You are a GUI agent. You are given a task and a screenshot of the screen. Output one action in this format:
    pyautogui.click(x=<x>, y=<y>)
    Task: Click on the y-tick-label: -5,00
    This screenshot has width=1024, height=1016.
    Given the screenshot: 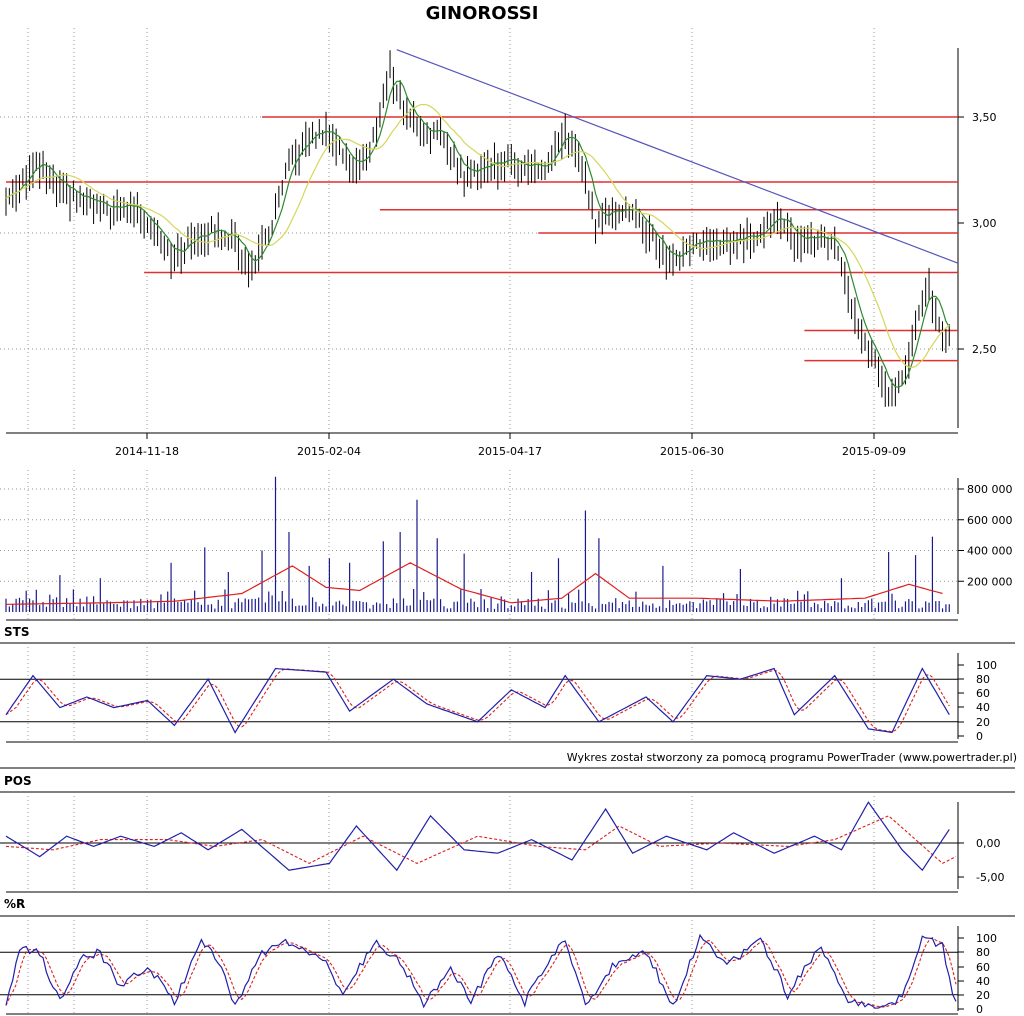 What is the action you would take?
    pyautogui.click(x=990, y=877)
    